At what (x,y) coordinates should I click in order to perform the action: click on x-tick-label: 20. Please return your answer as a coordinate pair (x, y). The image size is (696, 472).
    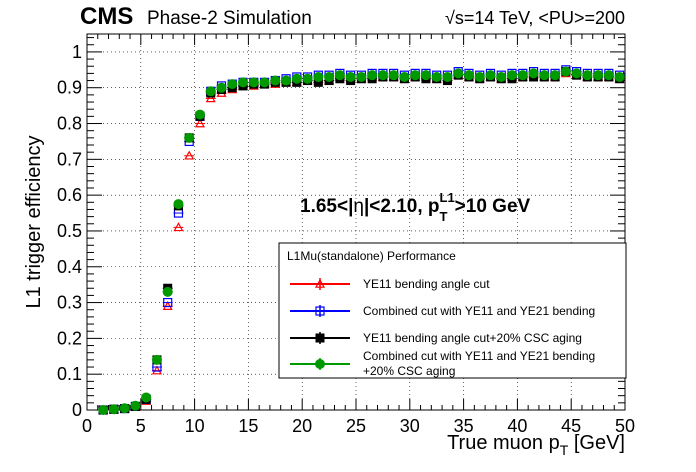
    Looking at the image, I should click on (302, 426).